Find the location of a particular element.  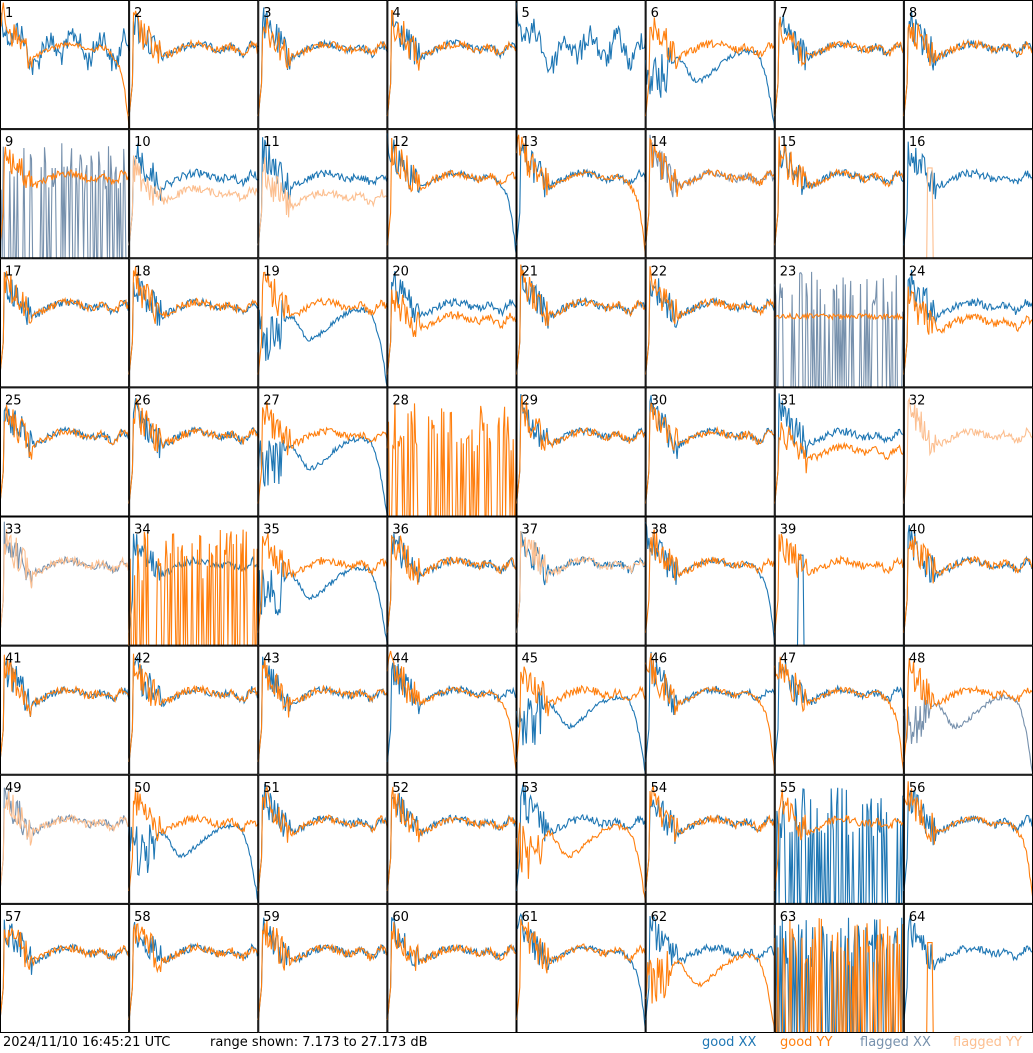

panel-37: 37 is located at coordinates (581, 581).